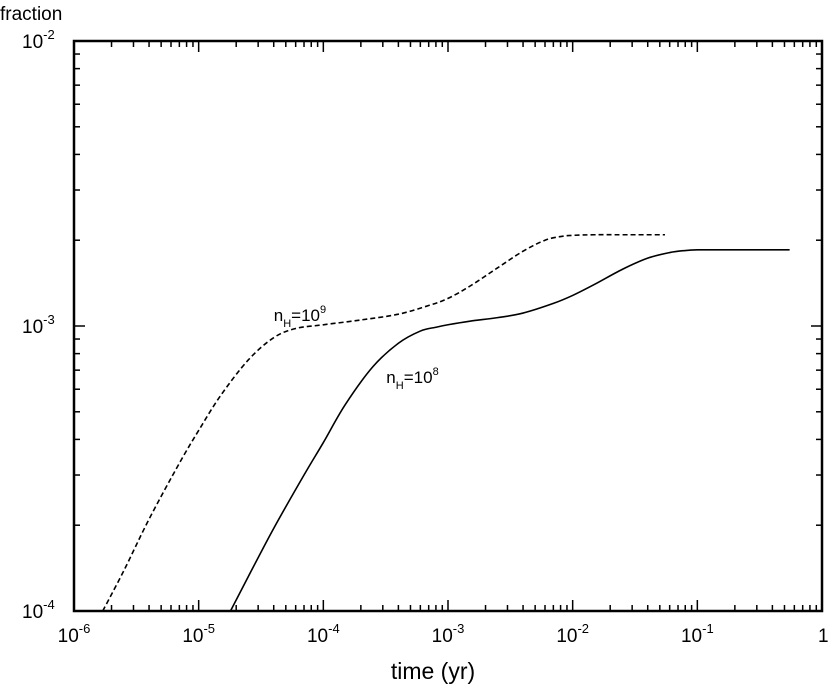  Describe the element at coordinates (697, 634) in the screenshot. I see `x-tick-label: 10⁻¹` at that location.